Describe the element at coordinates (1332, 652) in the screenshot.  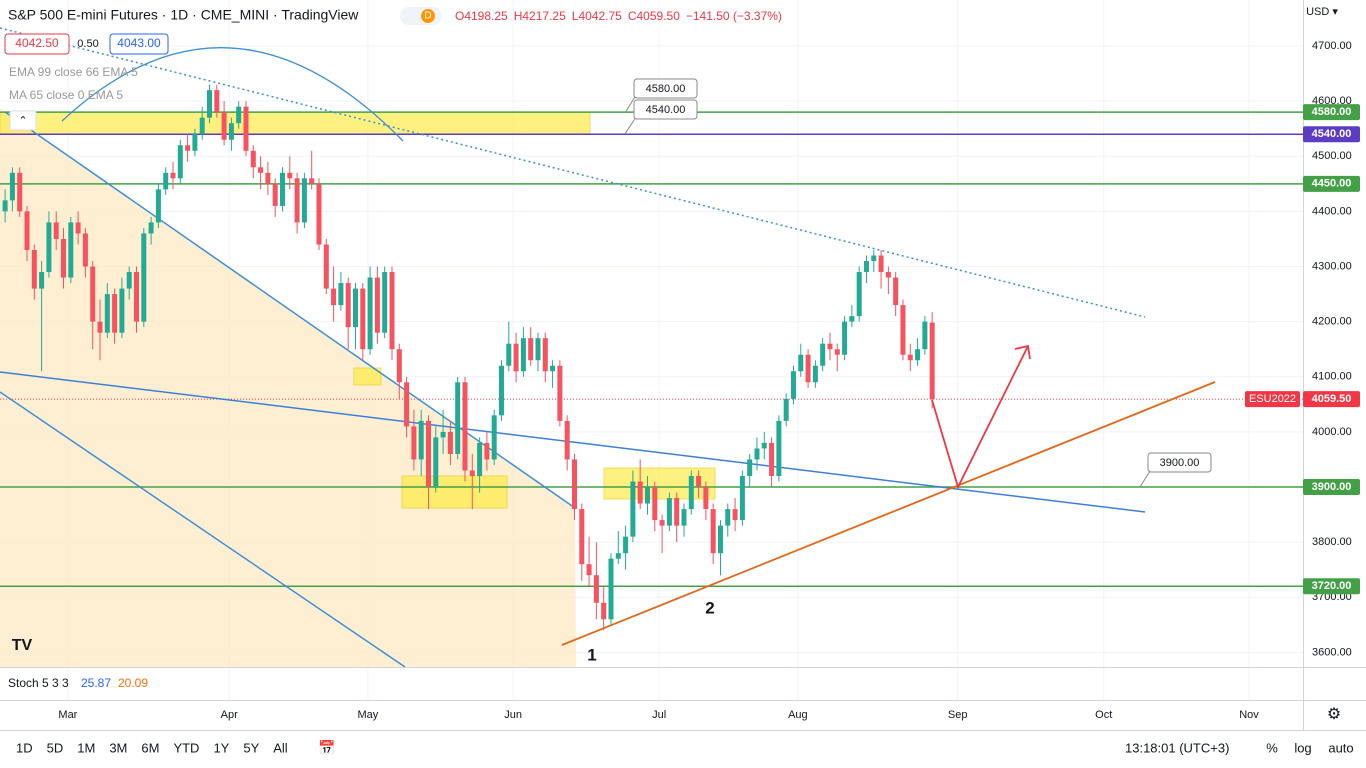
I see `y-tick-label: 3600.00` at that location.